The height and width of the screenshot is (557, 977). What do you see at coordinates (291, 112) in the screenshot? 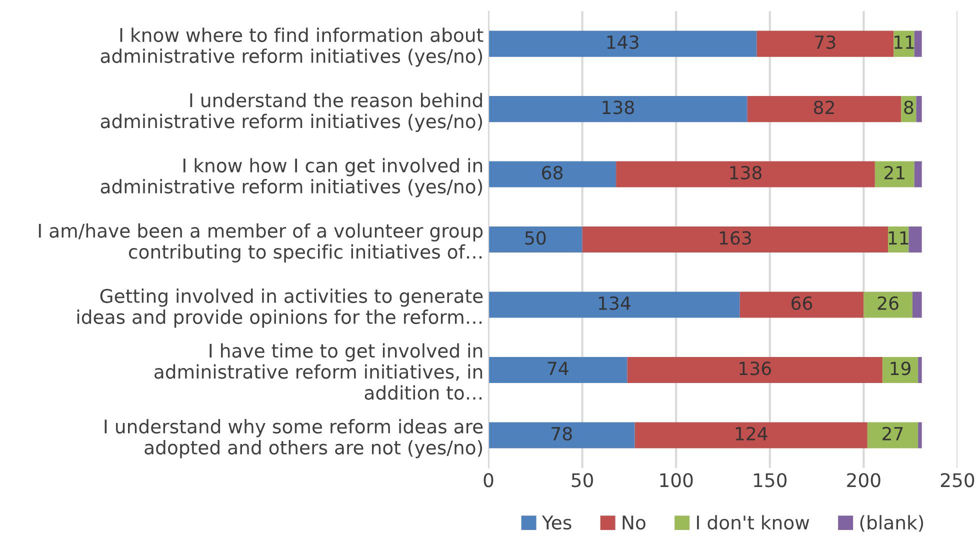
I see `y-tick-label: I understand the reason behind administrative reform initiatives (yes/no)` at bounding box center [291, 112].